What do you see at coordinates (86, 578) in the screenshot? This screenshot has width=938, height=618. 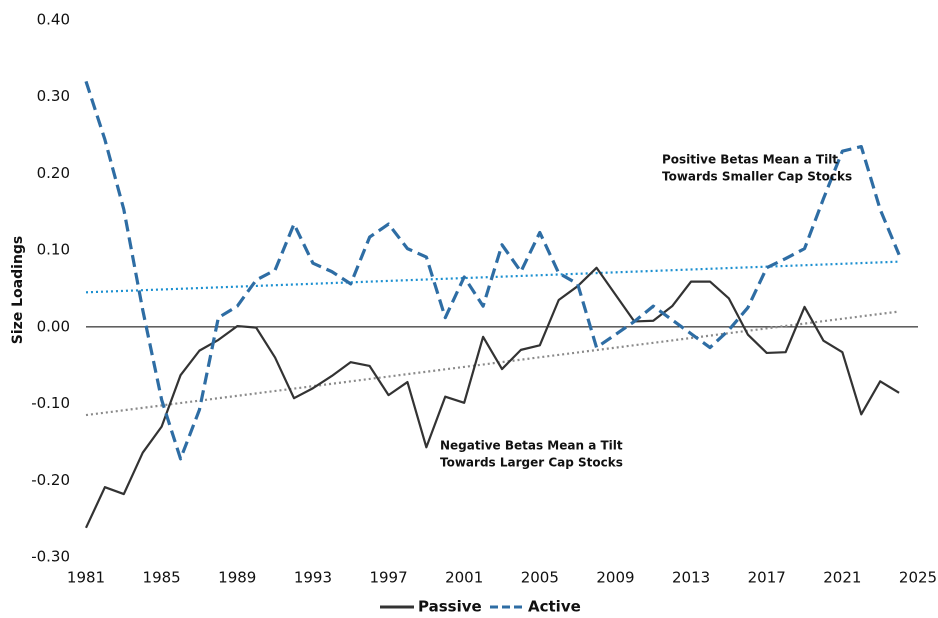 I see `x-tick-label: 1981` at bounding box center [86, 578].